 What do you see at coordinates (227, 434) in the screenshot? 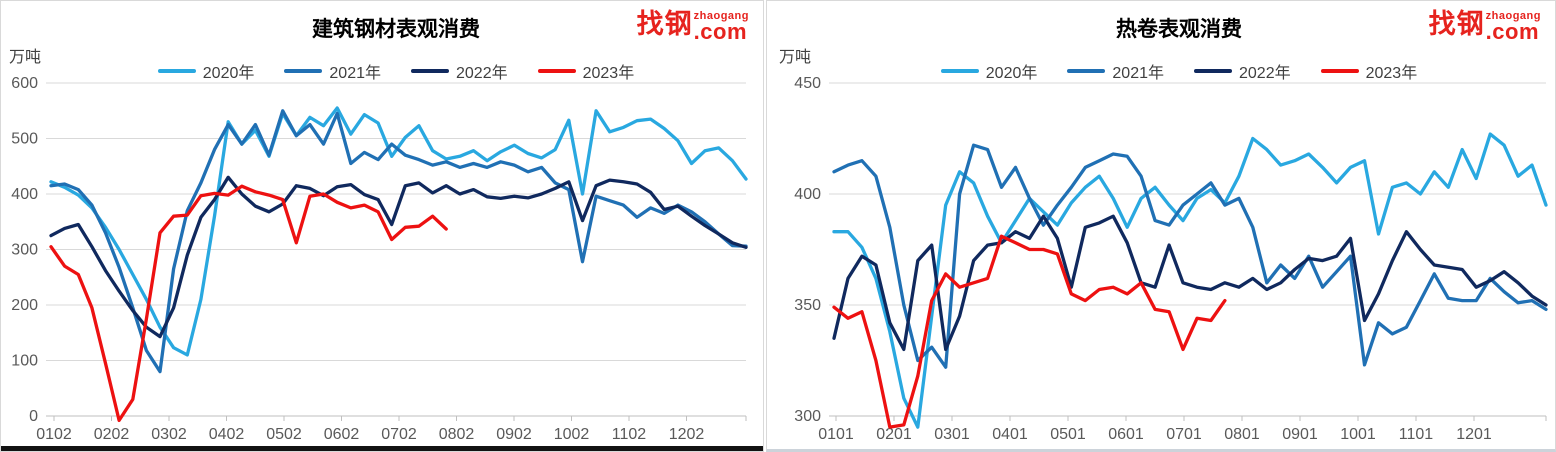
I see `x-tick-label: 0402` at bounding box center [227, 434].